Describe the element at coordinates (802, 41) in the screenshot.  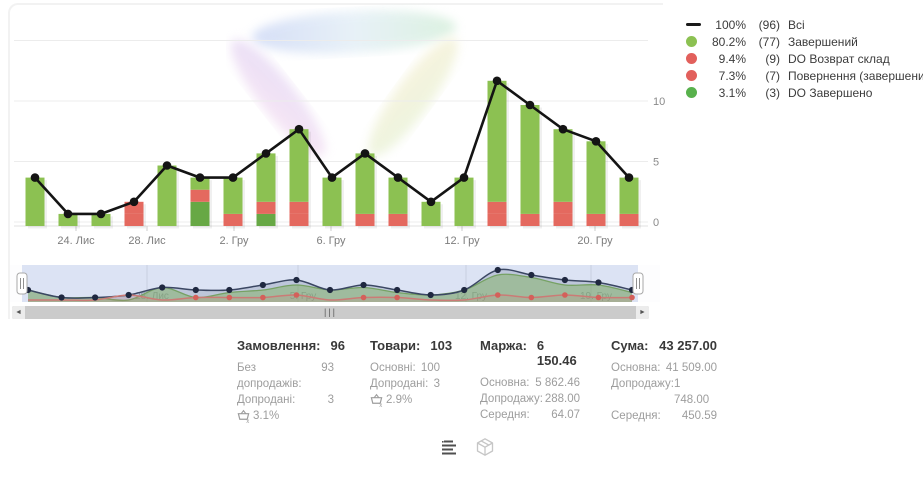
I see `legend-item-completed: 80.2% (77) Завершений` at that location.